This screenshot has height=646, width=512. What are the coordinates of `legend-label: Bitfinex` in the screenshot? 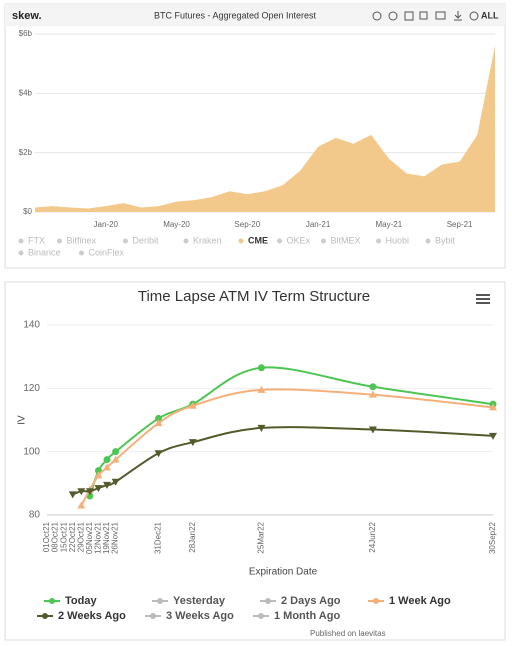 It's located at (82, 240).